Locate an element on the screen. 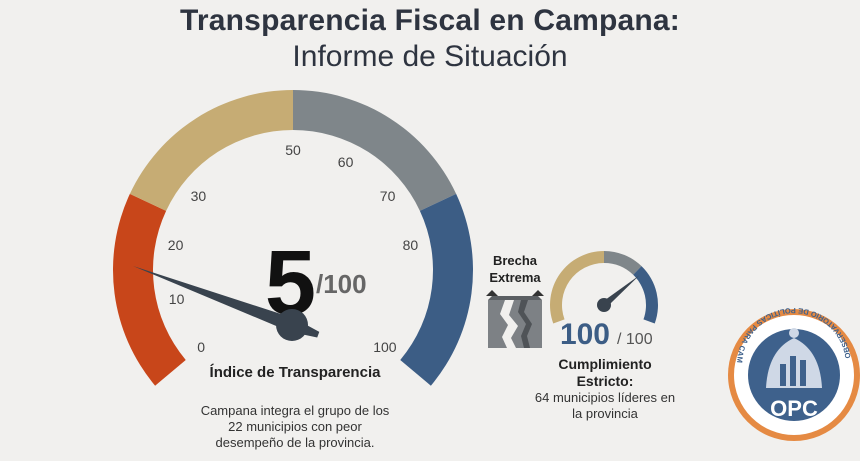  compliance-gauge: 100 / 100 is located at coordinates (604, 301).